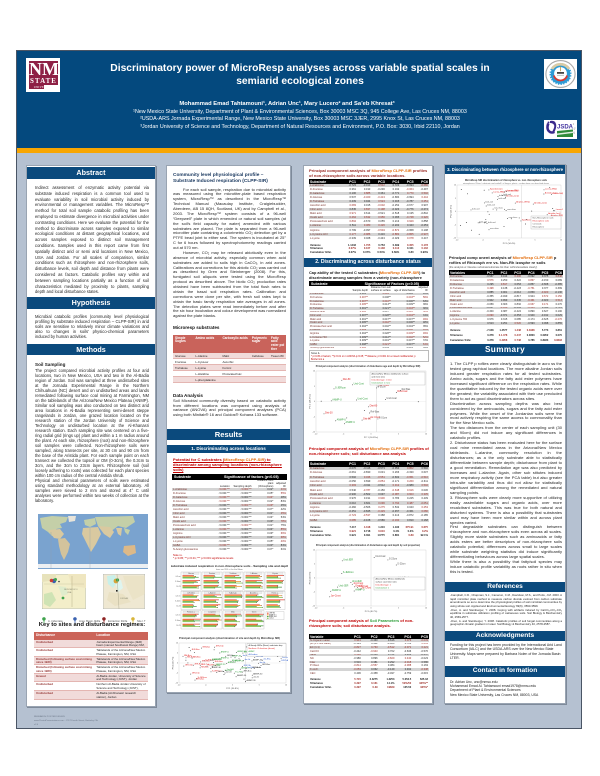 This screenshot has width=600, height=776. Describe the element at coordinates (392, 398) in the screenshot. I see `svg-text: Und-Coal` at that location.